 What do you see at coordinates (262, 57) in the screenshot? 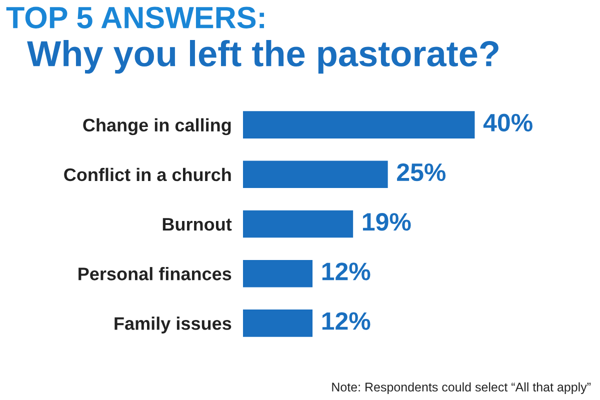
I see `chart-subtitle: Why you left the pastorate?` at bounding box center [262, 57].